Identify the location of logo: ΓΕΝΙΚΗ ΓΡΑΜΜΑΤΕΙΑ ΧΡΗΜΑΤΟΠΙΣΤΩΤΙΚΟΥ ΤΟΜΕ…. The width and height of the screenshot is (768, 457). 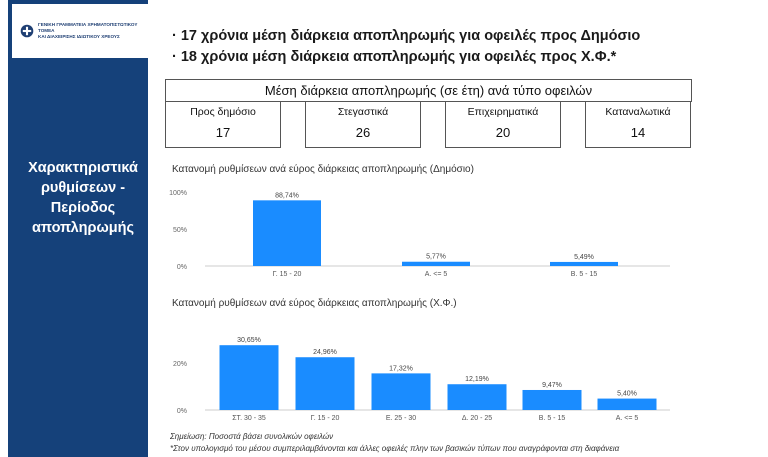
(81, 31).